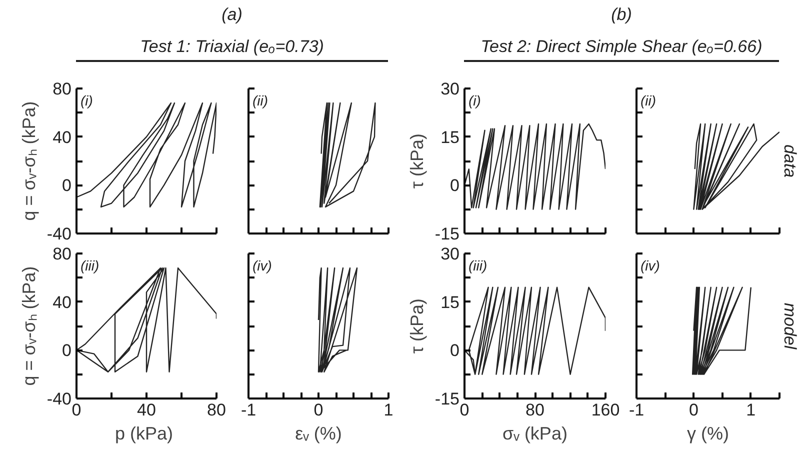  What do you see at coordinates (621, 48) in the screenshot?
I see `text: Test 2: Direct Simple Shear (eₒ=0.66)` at bounding box center [621, 48].